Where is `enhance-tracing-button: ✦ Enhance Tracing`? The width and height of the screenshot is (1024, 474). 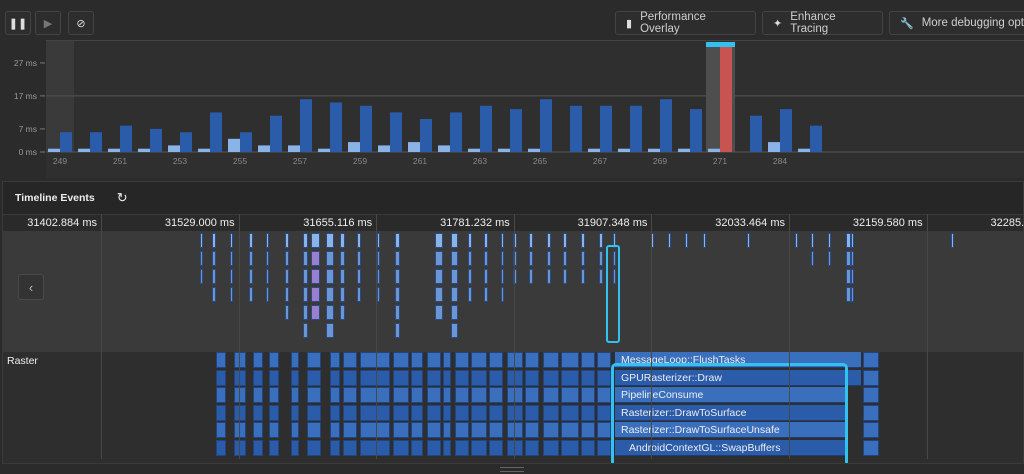
enhance-tracing-button: ✦ Enhance Tracing is located at coordinates (822, 23).